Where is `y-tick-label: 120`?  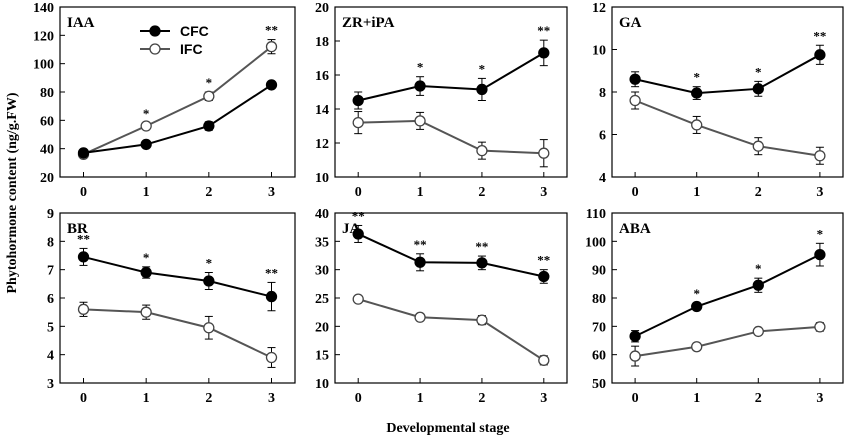
y-tick-label: 120 is located at coordinates (43, 36).